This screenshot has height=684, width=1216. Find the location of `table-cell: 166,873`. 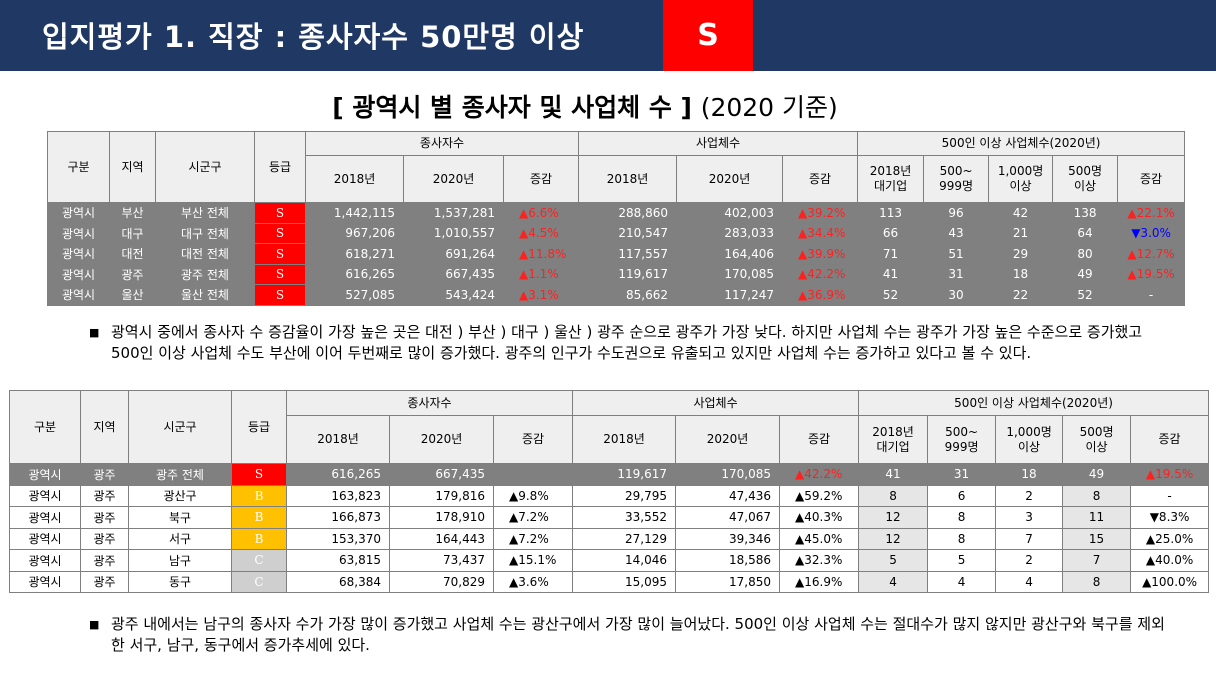

table-cell: 166,873 is located at coordinates (338, 517).